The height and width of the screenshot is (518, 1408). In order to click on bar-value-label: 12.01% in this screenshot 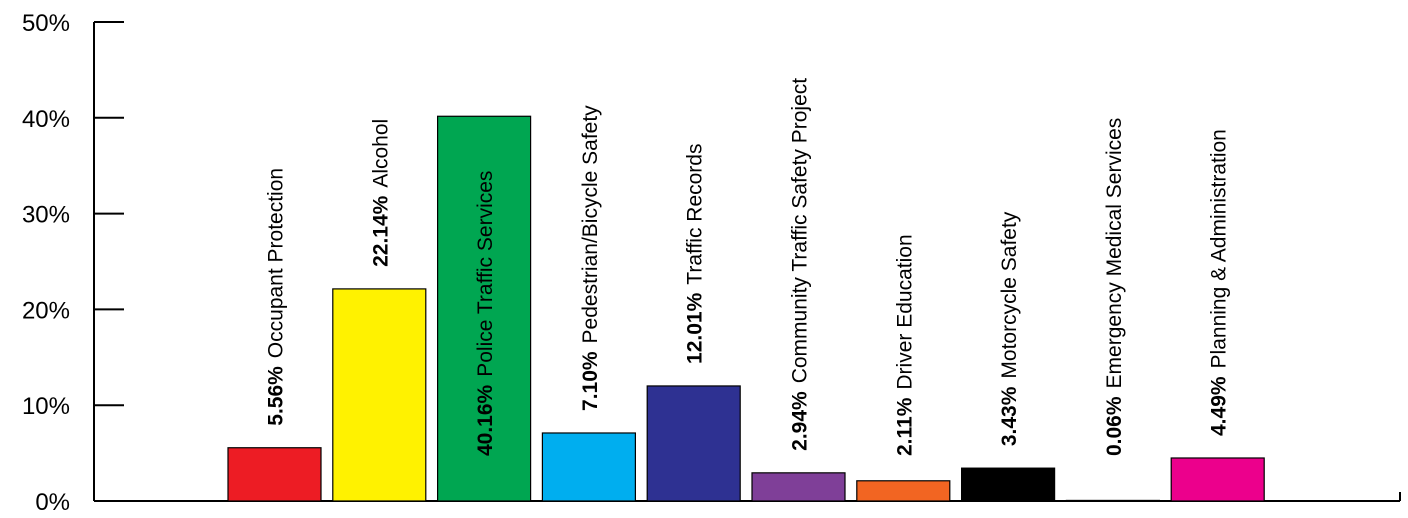, I will do `click(695, 328)`.